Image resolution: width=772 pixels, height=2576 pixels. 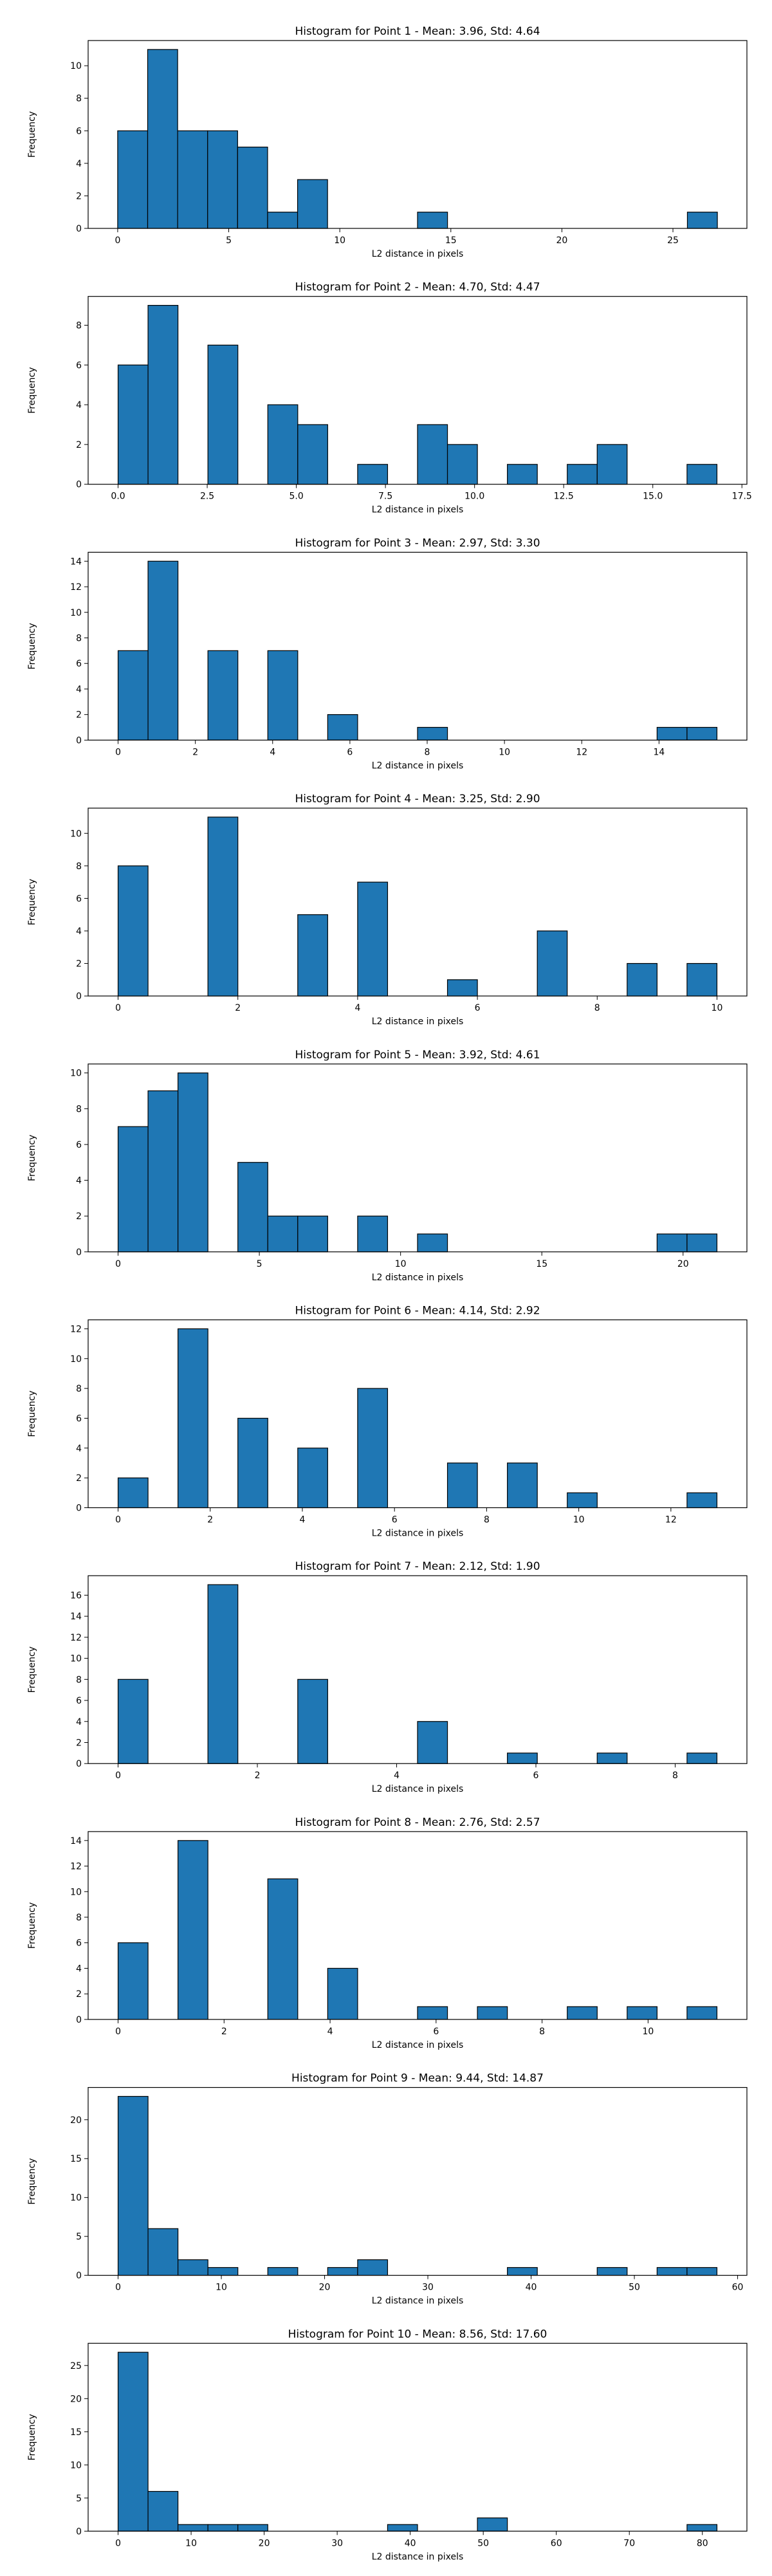 I want to click on x-tick-label: 15.0, so click(x=653, y=497).